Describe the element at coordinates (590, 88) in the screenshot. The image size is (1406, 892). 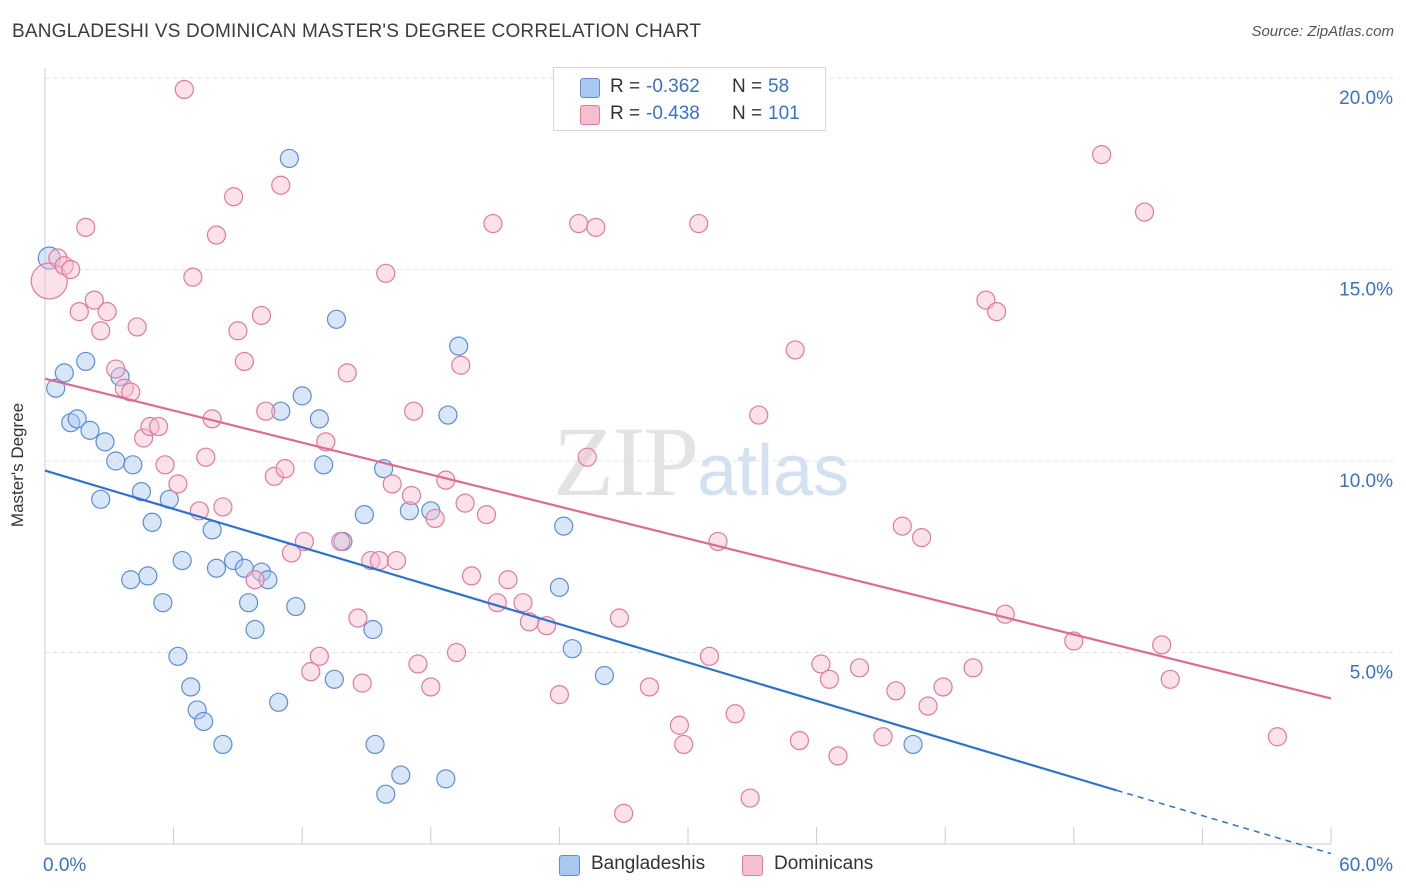
I see `stats-swatch-bangladeshi` at that location.